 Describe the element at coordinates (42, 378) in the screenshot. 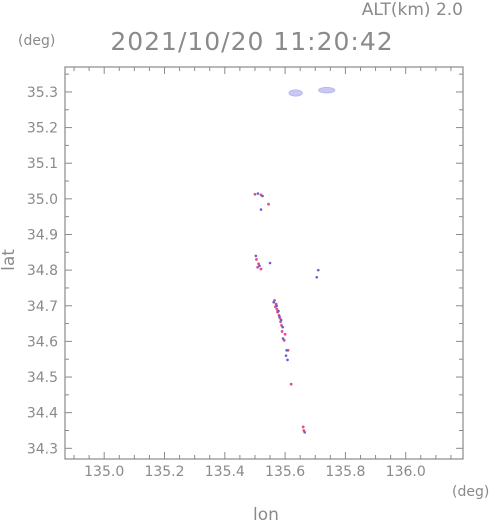

I see `y-tick-label: 34.5` at that location.